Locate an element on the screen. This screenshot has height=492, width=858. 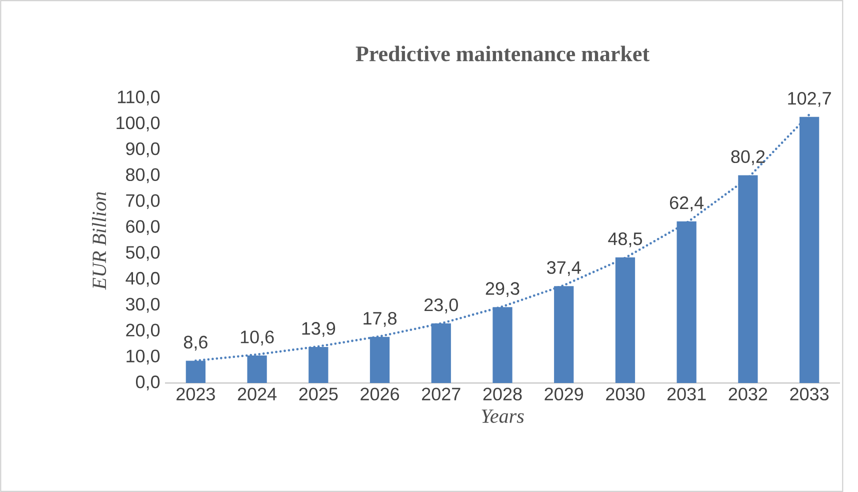
data-label: 8,6 is located at coordinates (196, 343).